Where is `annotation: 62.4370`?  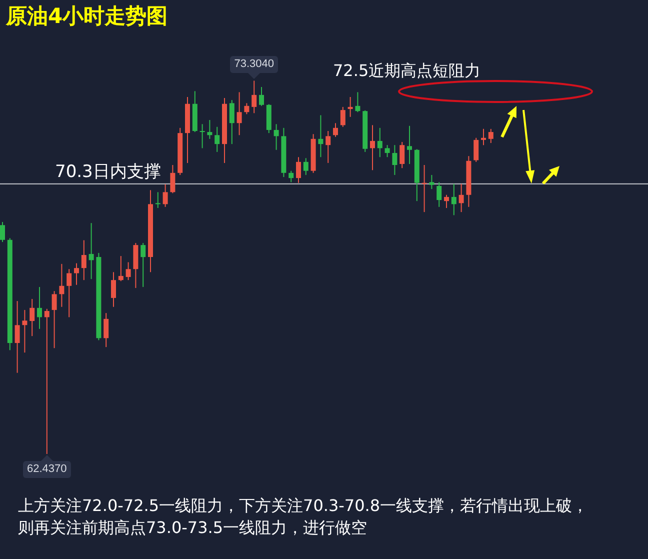
annotation: 62.4370 is located at coordinates (46, 469).